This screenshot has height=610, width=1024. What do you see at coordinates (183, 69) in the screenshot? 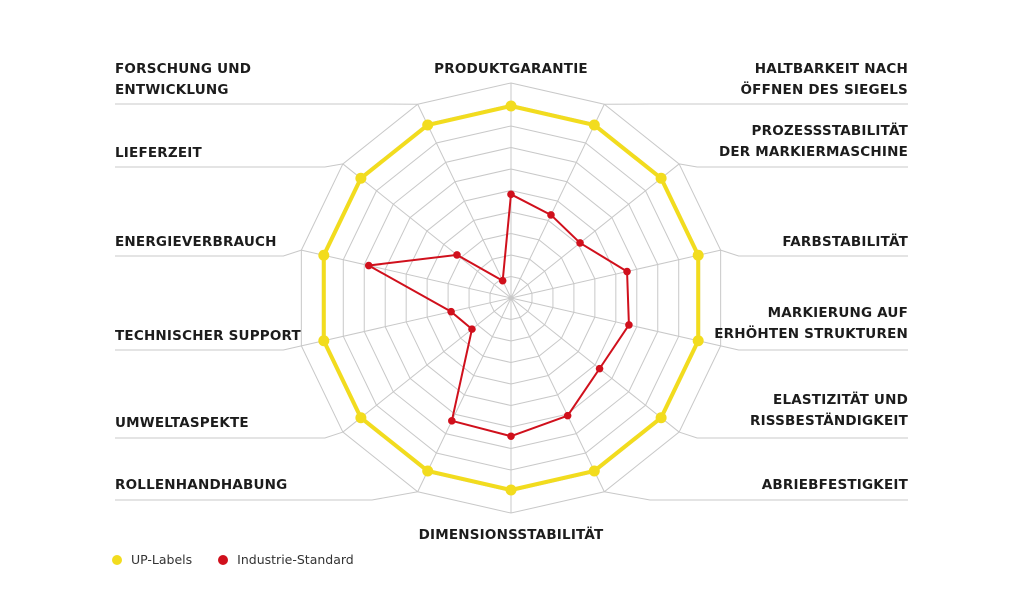
I see `axis-label-line: FORSCHUNG UND` at bounding box center [183, 69].